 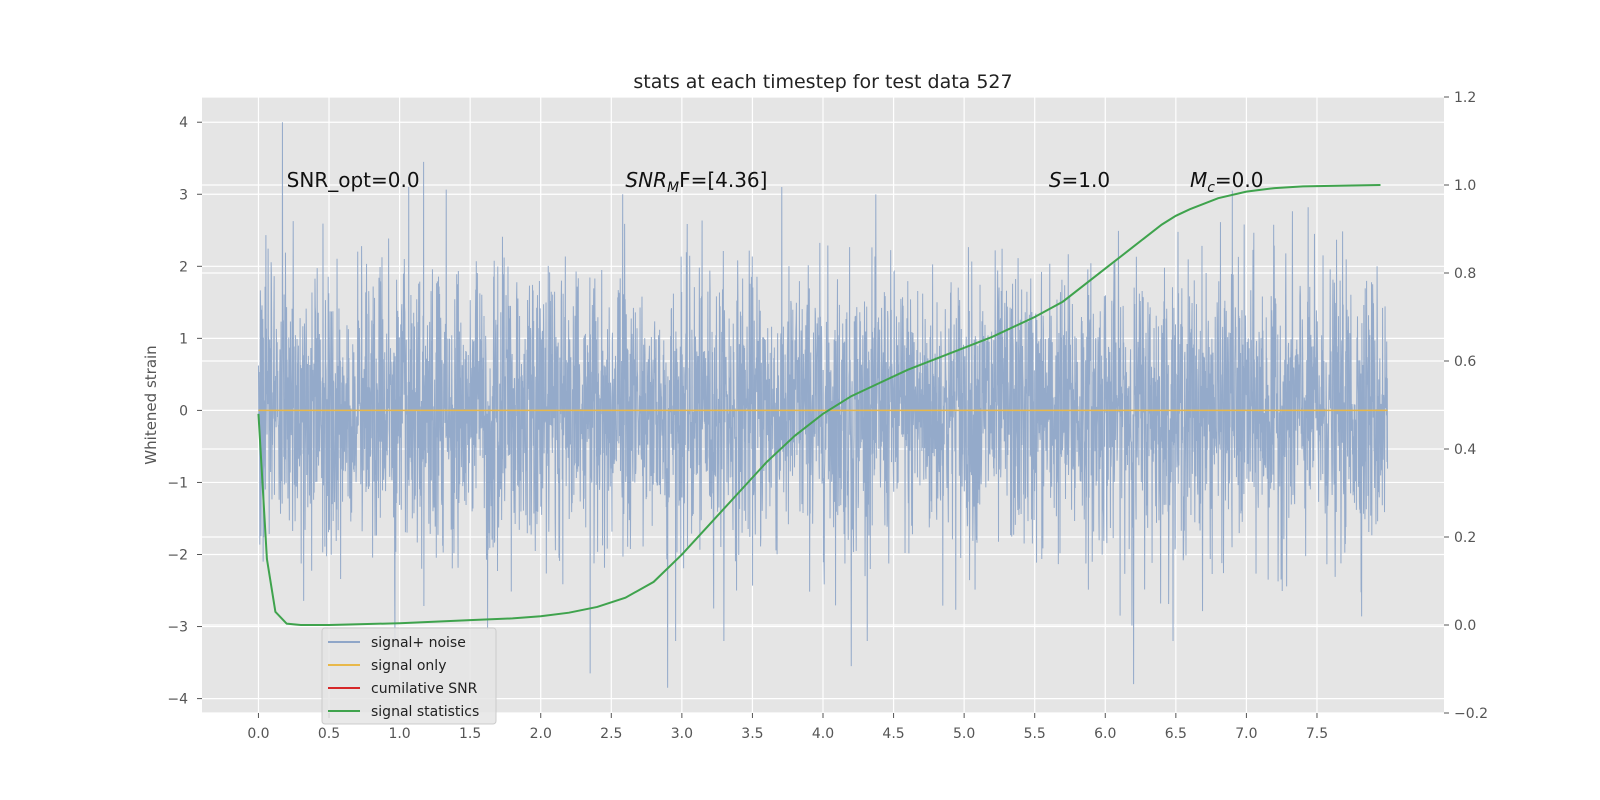 I want to click on chart-title: stats at each timestep for test data 527, so click(x=822, y=82).